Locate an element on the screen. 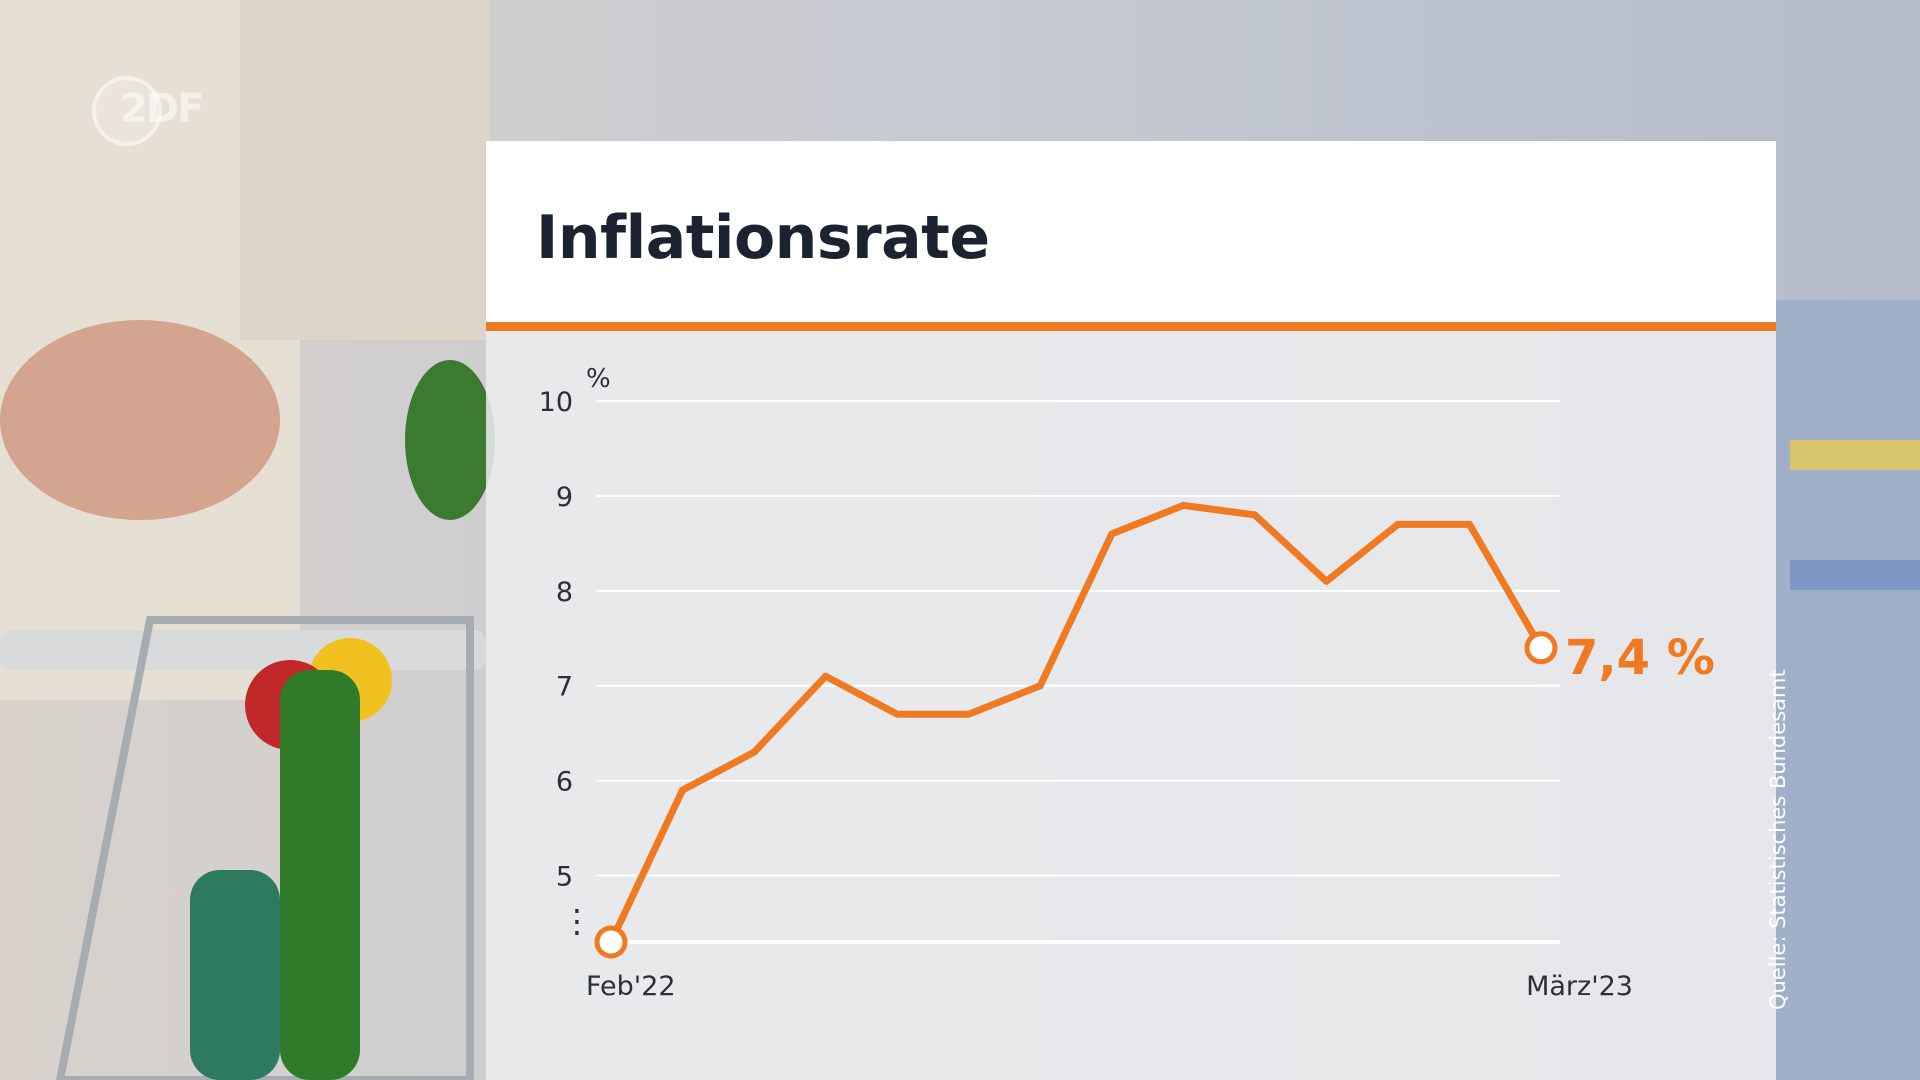 Image resolution: width=1920 pixels, height=1080 pixels. y-tick-label: 9 is located at coordinates (564, 497).